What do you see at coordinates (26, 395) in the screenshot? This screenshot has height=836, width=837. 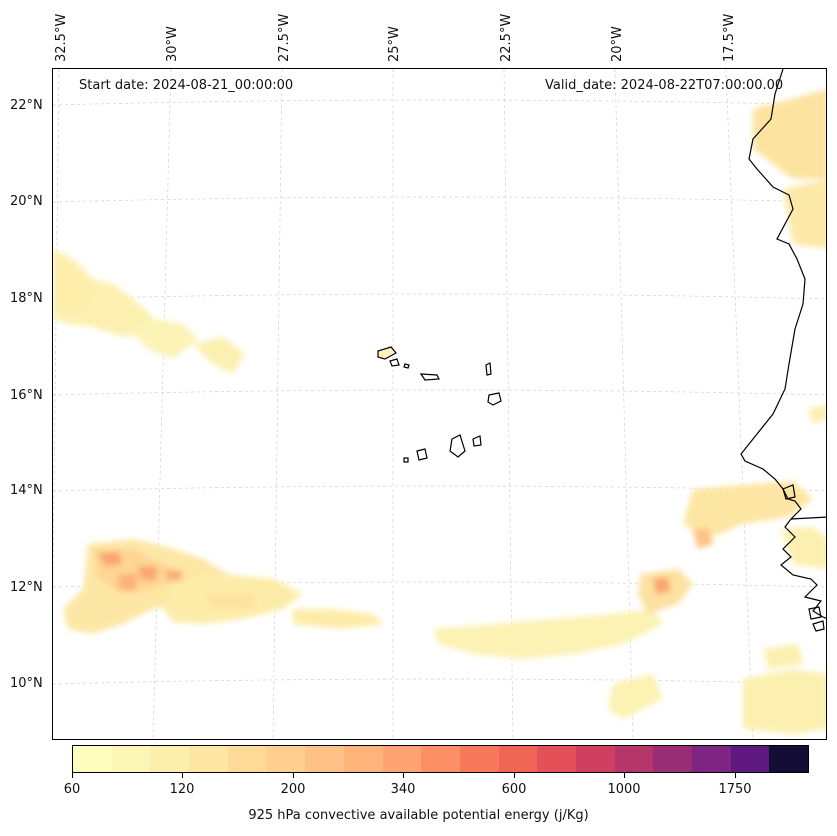 I see `lat-label-16n: 16°N` at bounding box center [26, 395].